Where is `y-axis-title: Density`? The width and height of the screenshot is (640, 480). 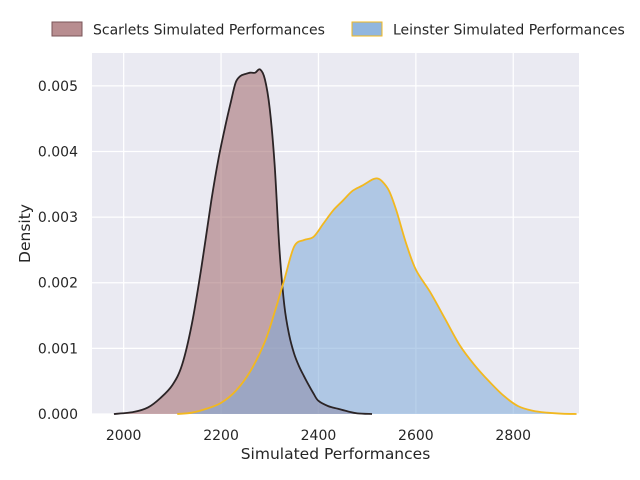 y-axis-title: Density is located at coordinates (25, 233).